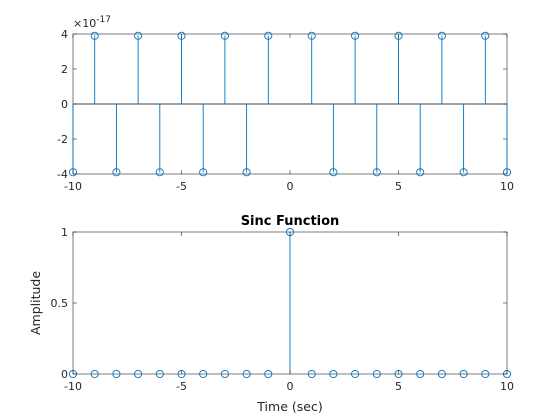  I want to click on top-y-tick-label: 0, so click(64, 104).